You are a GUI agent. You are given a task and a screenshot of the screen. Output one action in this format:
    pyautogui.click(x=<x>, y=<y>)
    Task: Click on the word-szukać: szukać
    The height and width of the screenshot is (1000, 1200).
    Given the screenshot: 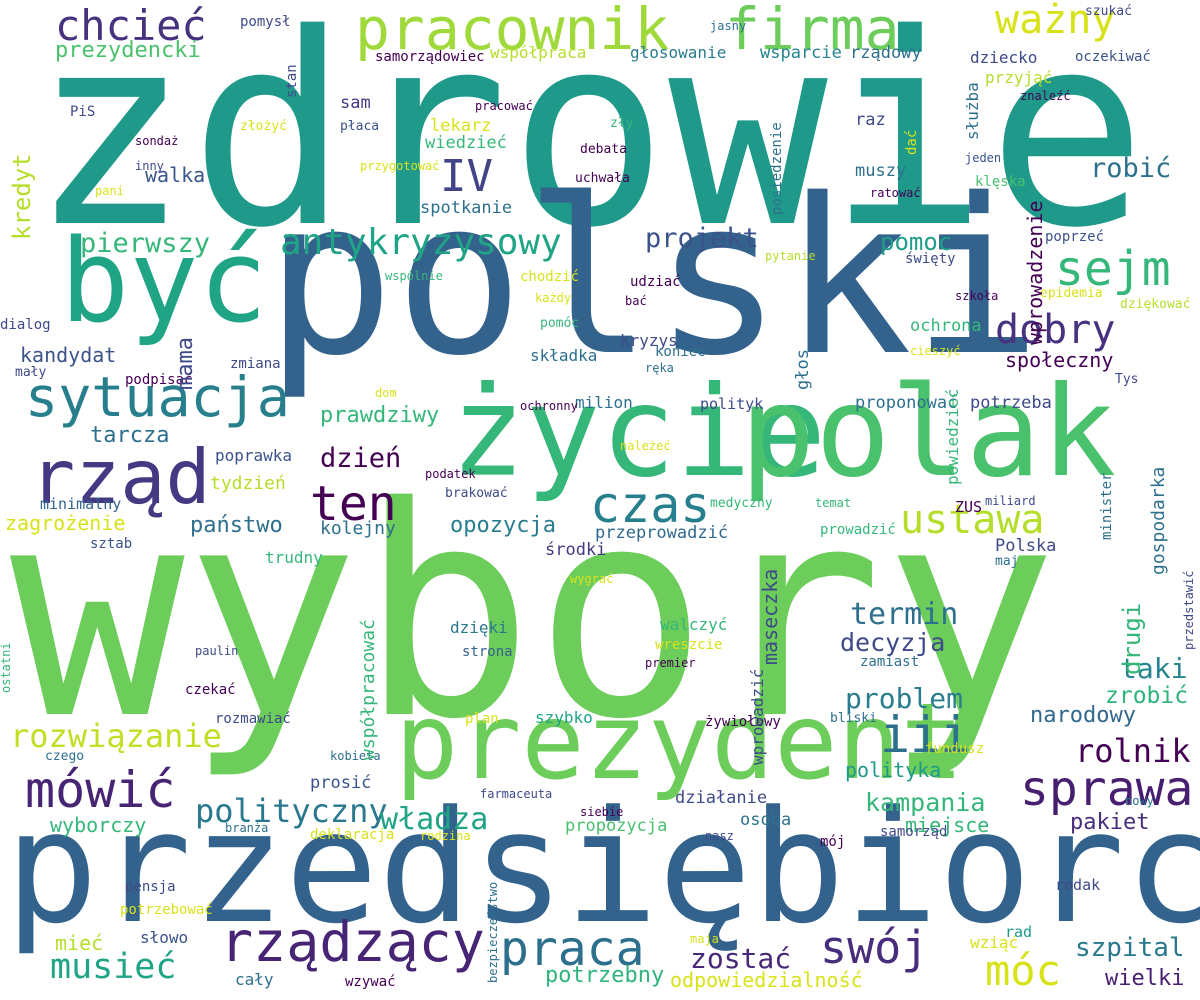 What is the action you would take?
    pyautogui.click(x=1108, y=11)
    